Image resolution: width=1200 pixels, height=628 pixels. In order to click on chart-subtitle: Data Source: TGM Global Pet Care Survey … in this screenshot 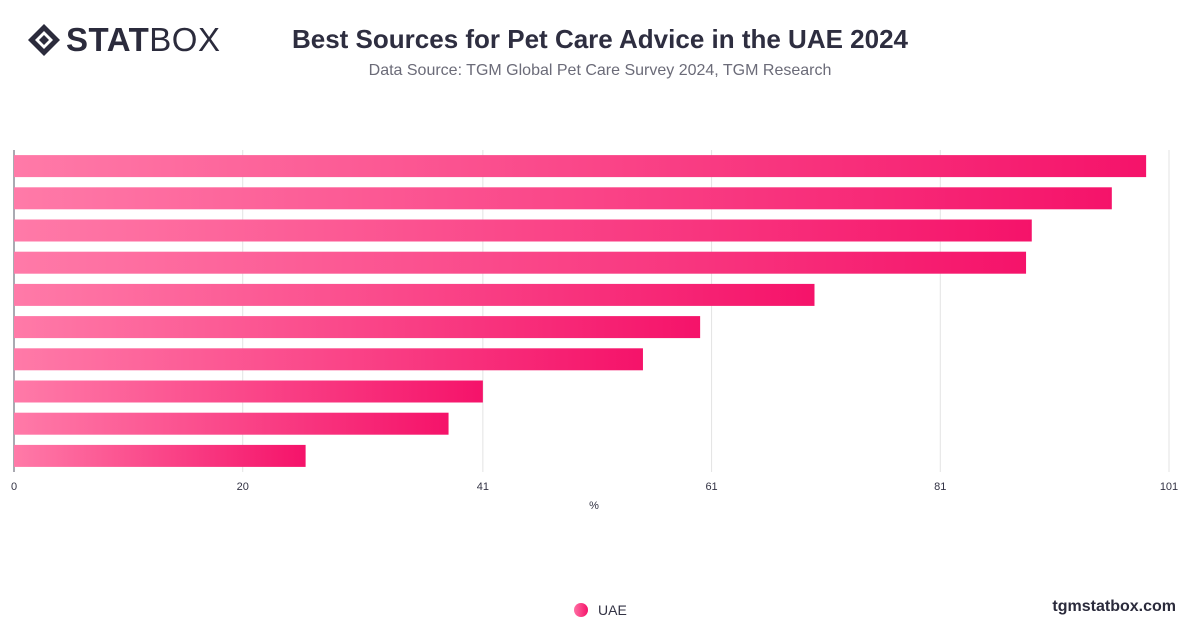, I will do `click(600, 70)`.